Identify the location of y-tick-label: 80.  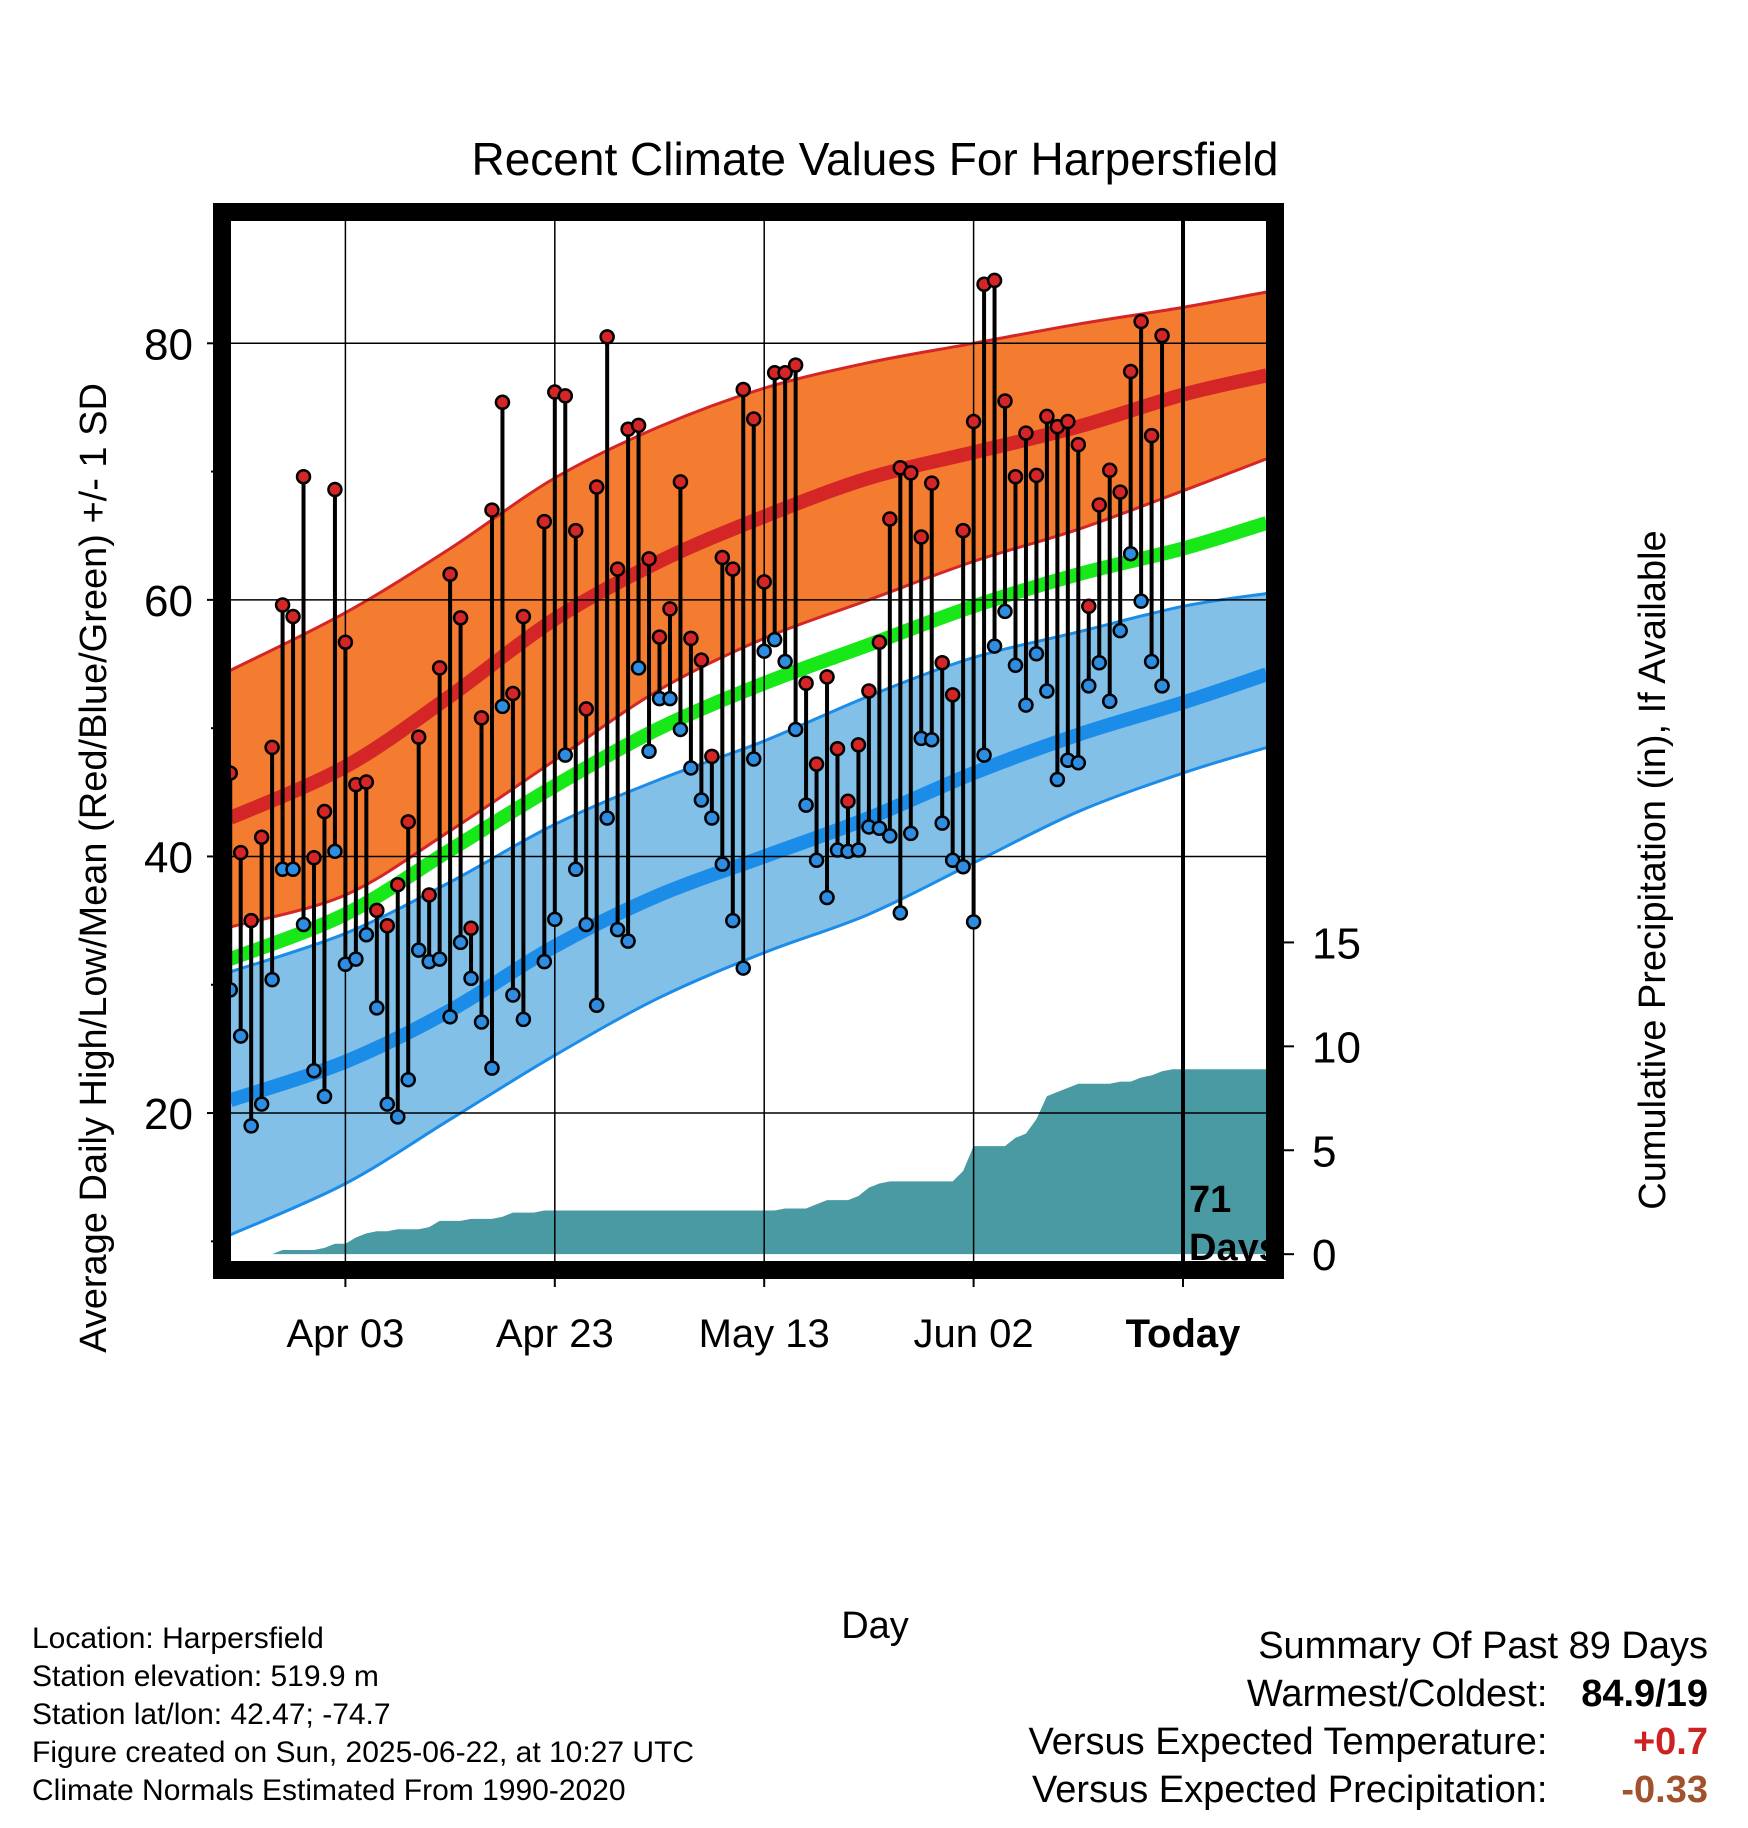
(168, 344).